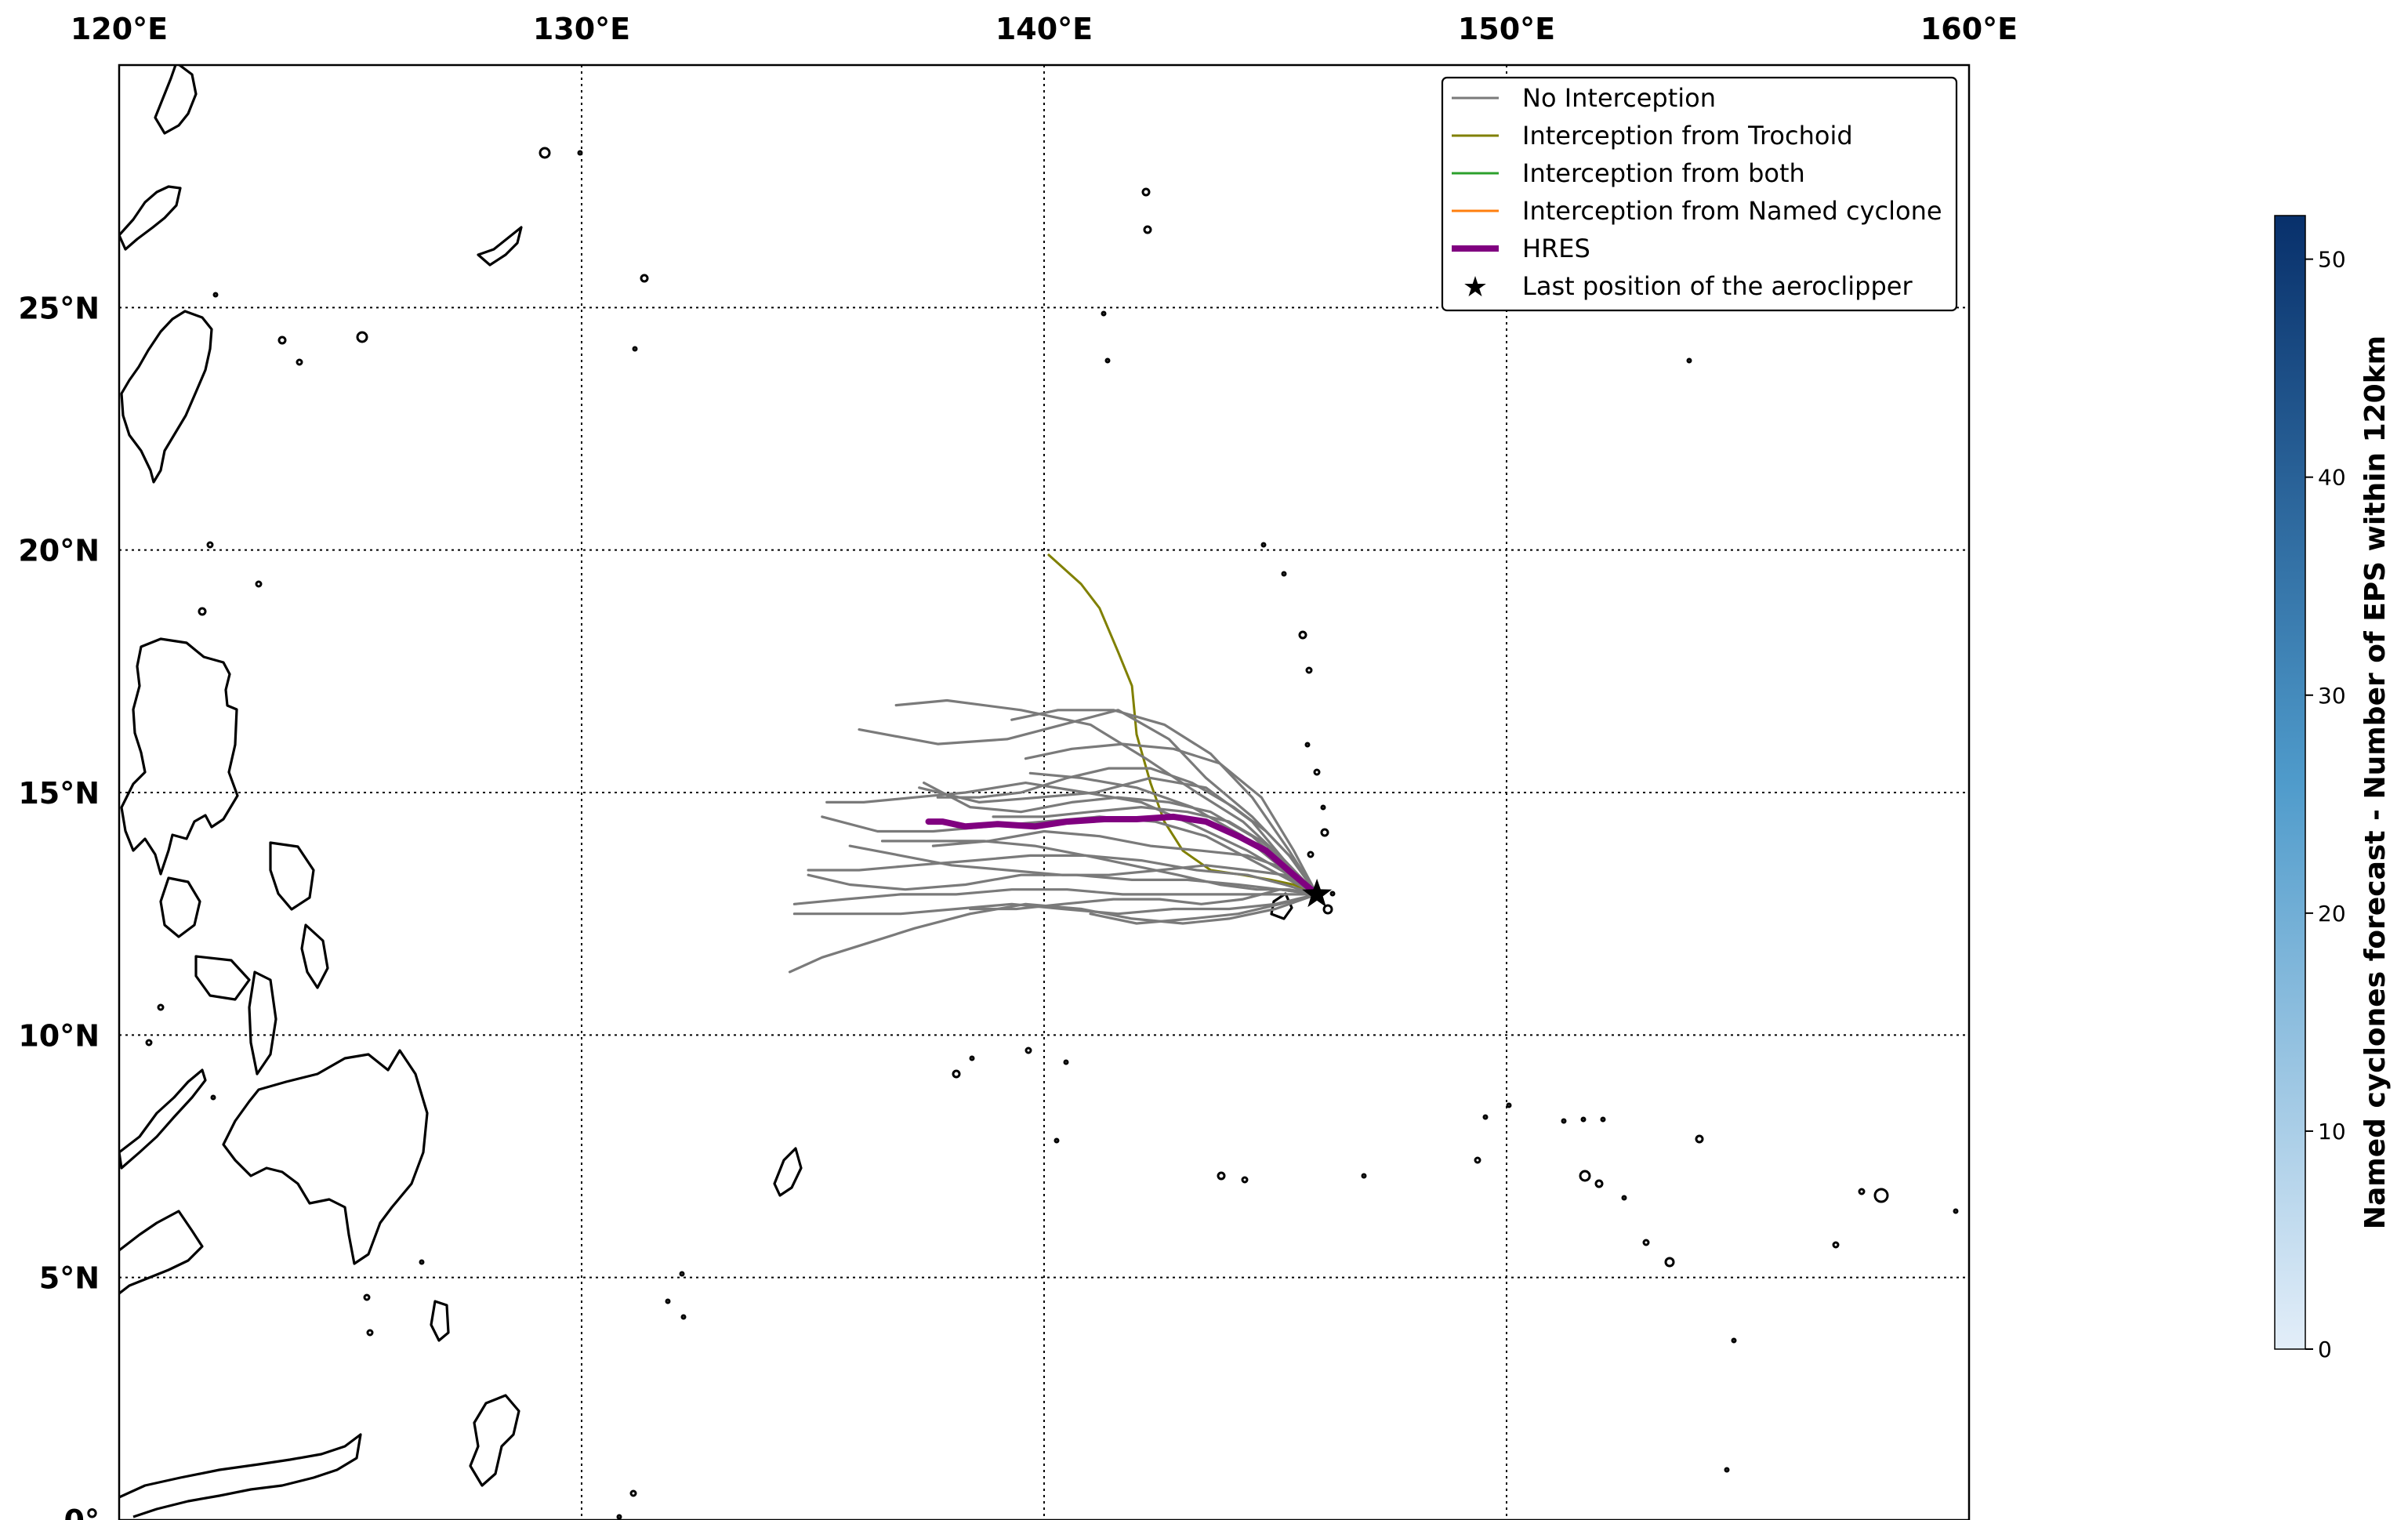 The height and width of the screenshot is (1520, 2408). I want to click on lat-tick-label: 5°N, so click(69, 1278).